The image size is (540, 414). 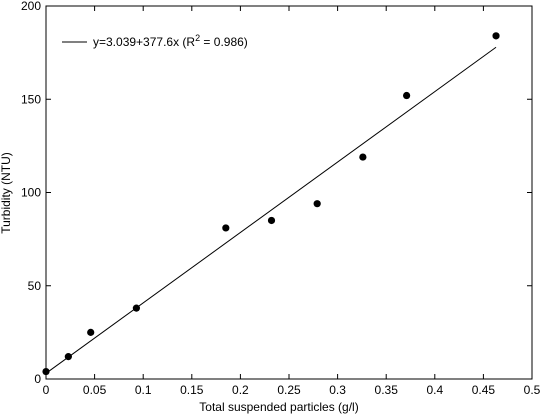 I want to click on legend-label-main: y=3.039+377.6x (R, so click(x=144, y=42).